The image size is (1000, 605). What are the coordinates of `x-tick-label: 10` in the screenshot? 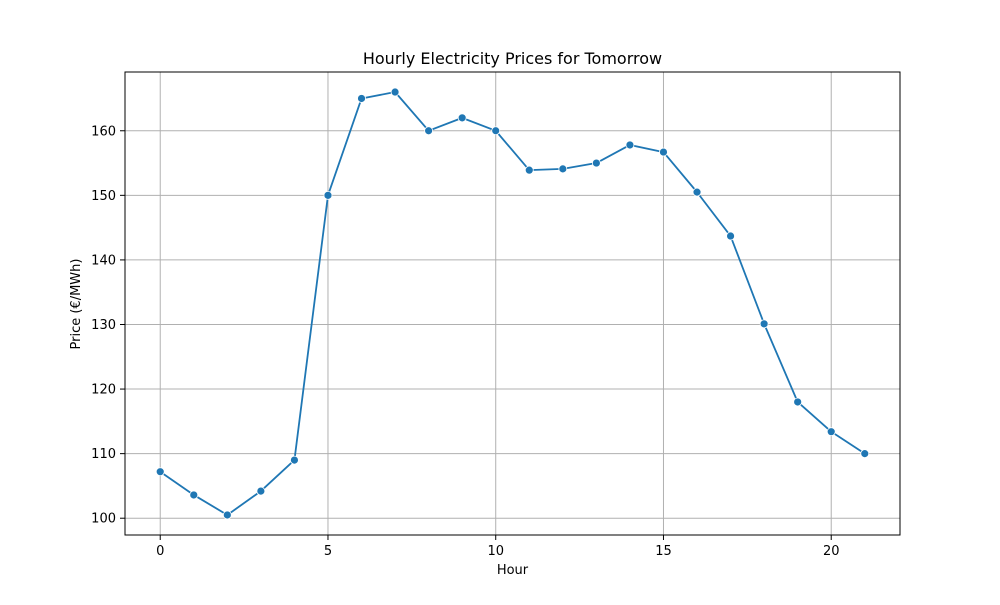 It's located at (495, 551).